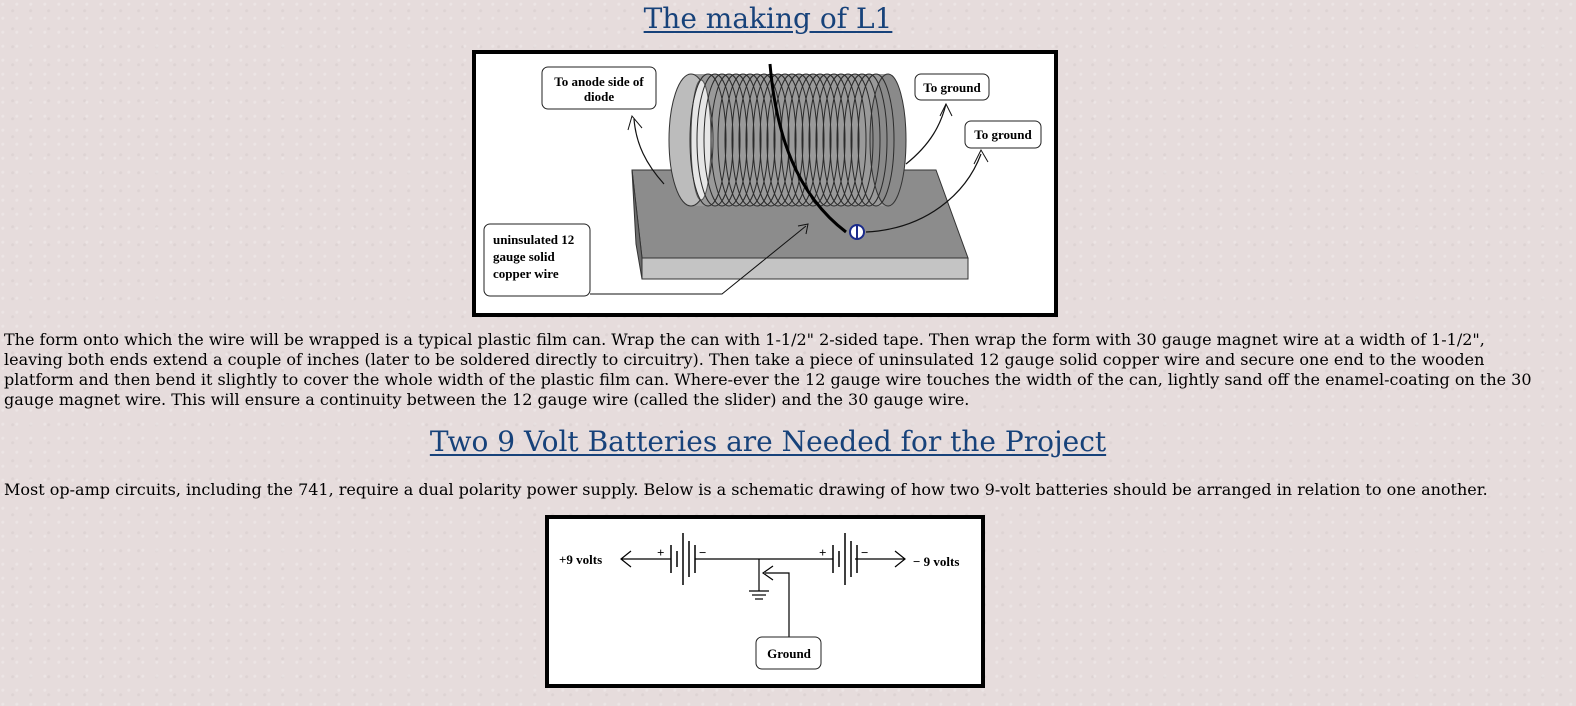 This screenshot has width=1576, height=706. What do you see at coordinates (805, 268) in the screenshot?
I see `platform-front` at bounding box center [805, 268].